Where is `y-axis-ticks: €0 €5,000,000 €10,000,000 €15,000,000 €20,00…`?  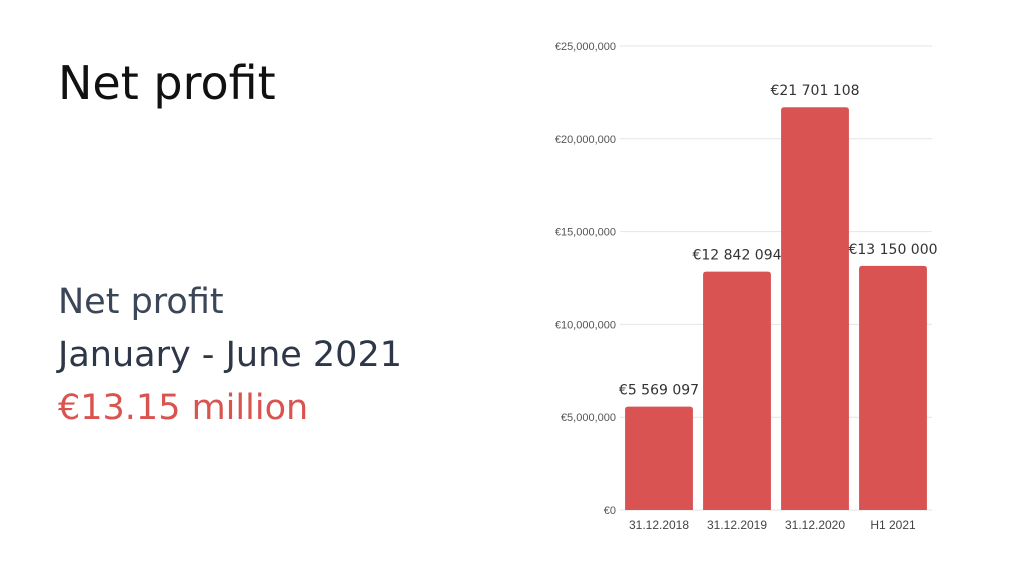 y-axis-ticks: €0 €5,000,000 €10,000,000 €15,000,000 €20,00… is located at coordinates (585, 279).